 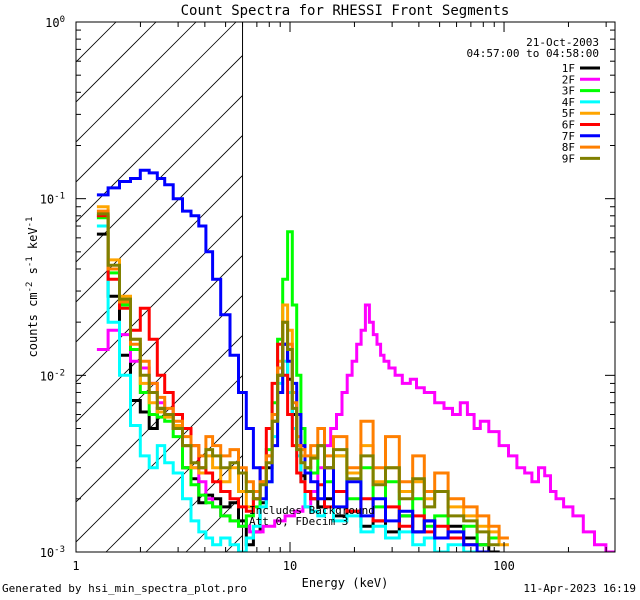 What do you see at coordinates (125, 588) in the screenshot?
I see `footer-generated-by: Generated by hsi_min_spectra_plot.pro` at bounding box center [125, 588].